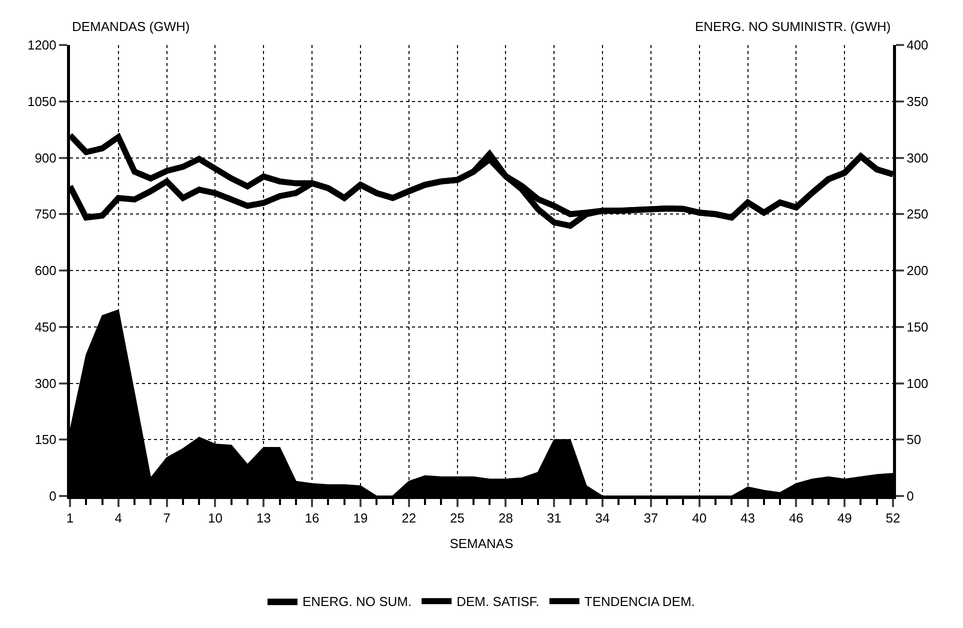 This screenshot has width=963, height=628. Describe the element at coordinates (917, 383) in the screenshot. I see `y2-tick-label: 100` at that location.